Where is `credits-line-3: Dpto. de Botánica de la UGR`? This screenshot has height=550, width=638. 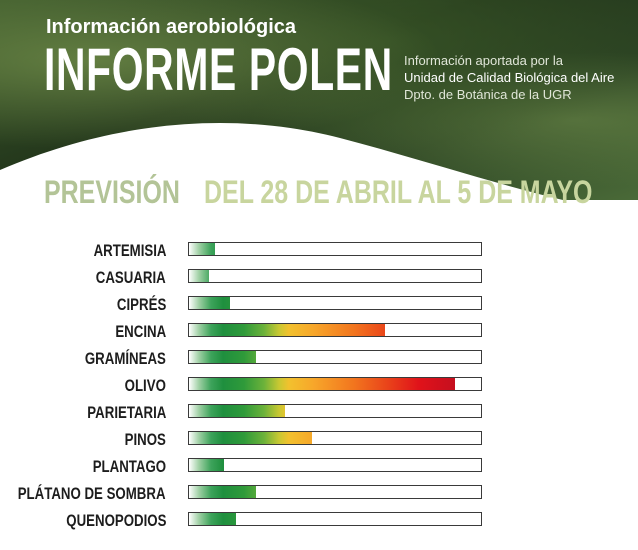 credits-line-3: Dpto. de Botánica de la UGR is located at coordinates (488, 94).